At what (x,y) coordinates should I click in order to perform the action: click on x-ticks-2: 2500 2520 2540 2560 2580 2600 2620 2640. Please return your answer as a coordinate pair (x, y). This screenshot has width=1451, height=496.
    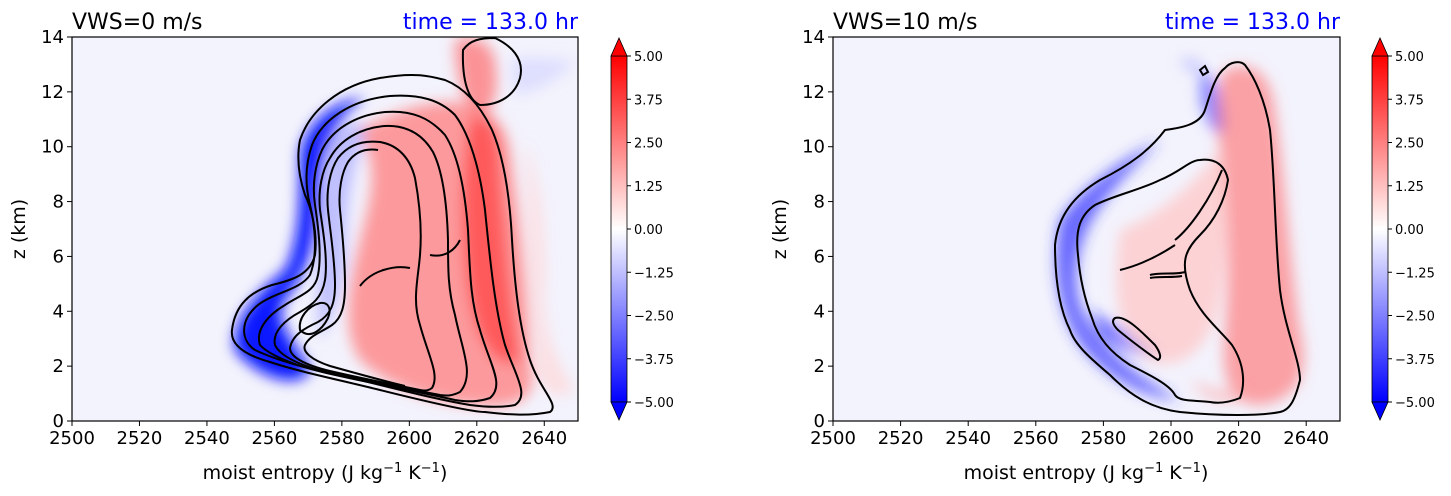
    Looking at the image, I should click on (1069, 435).